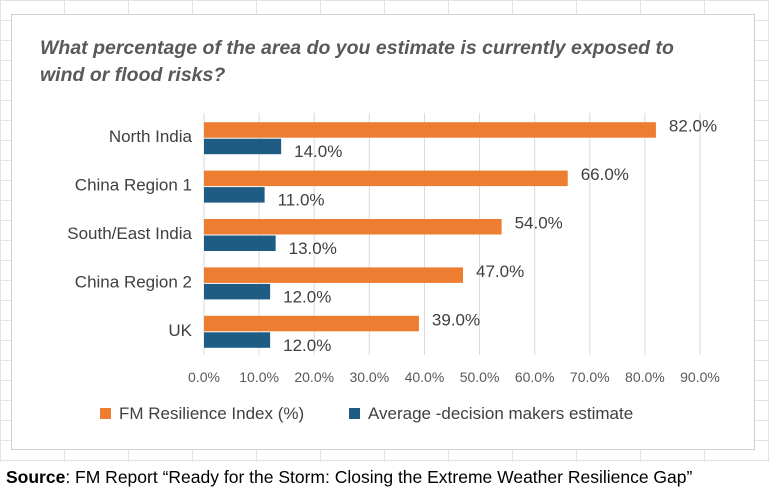  I want to click on category-label: South/East India, so click(129, 233).